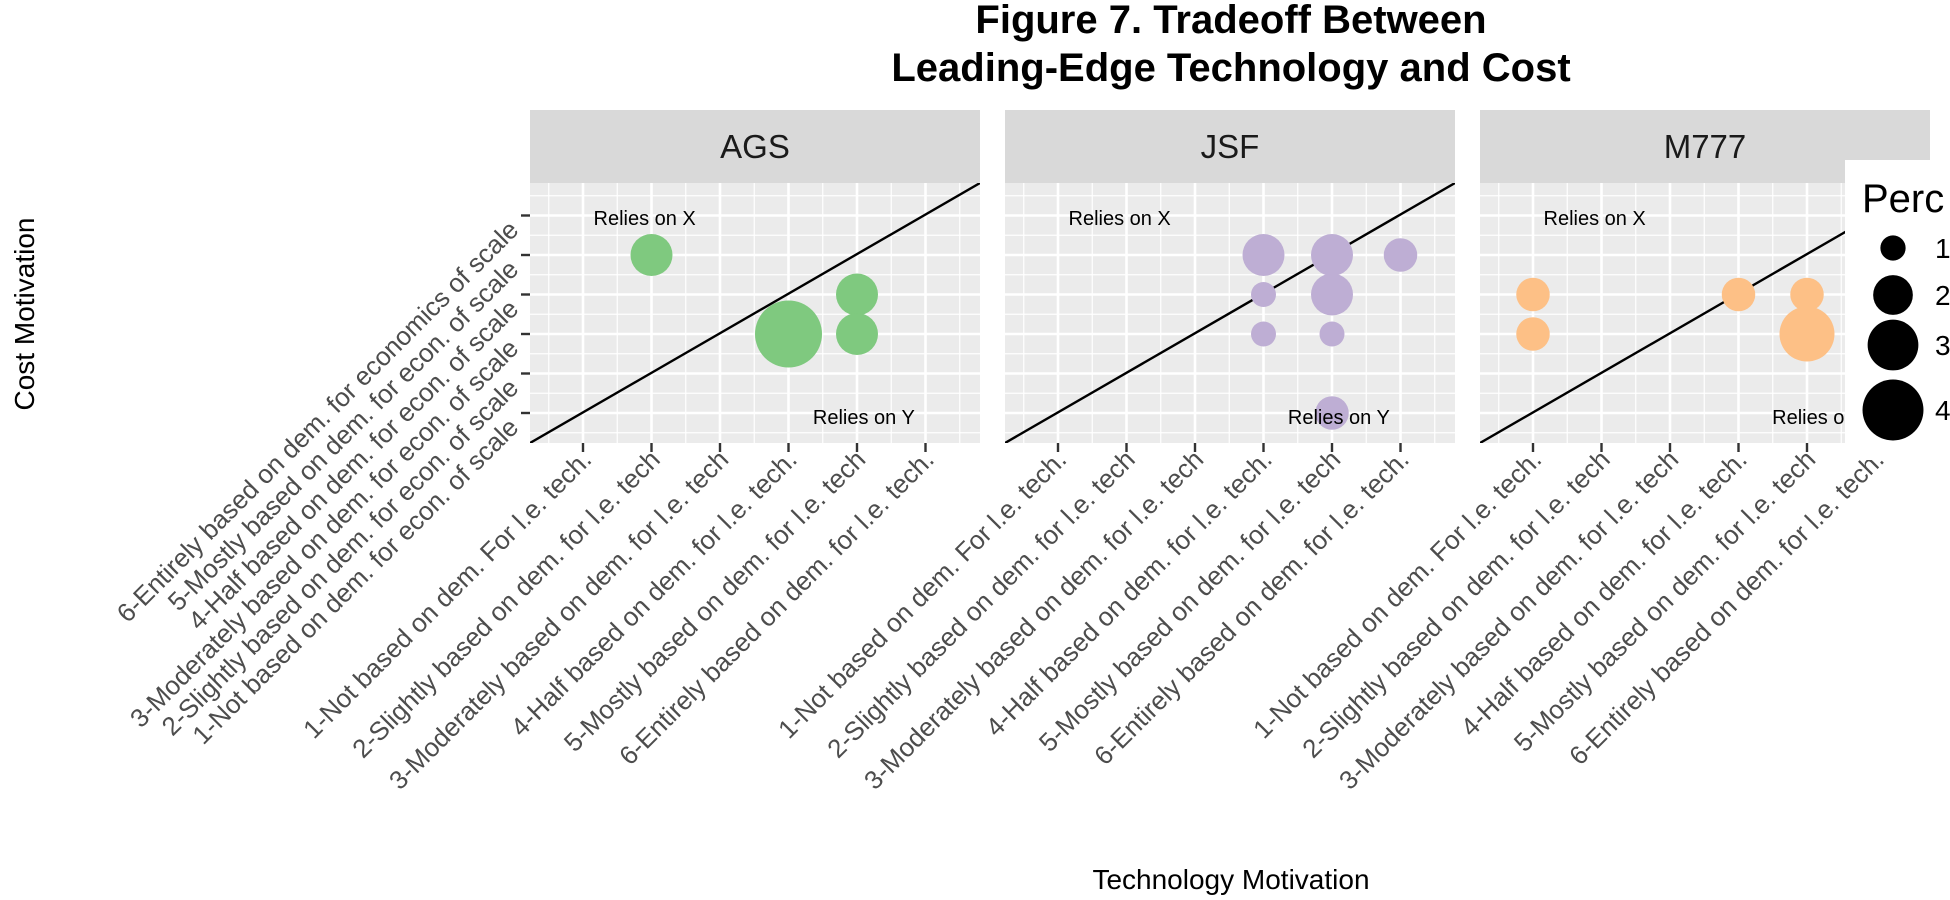 Image resolution: width=1950 pixels, height=900 pixels. Describe the element at coordinates (1942, 248) in the screenshot. I see `legend-label: 1` at that location.